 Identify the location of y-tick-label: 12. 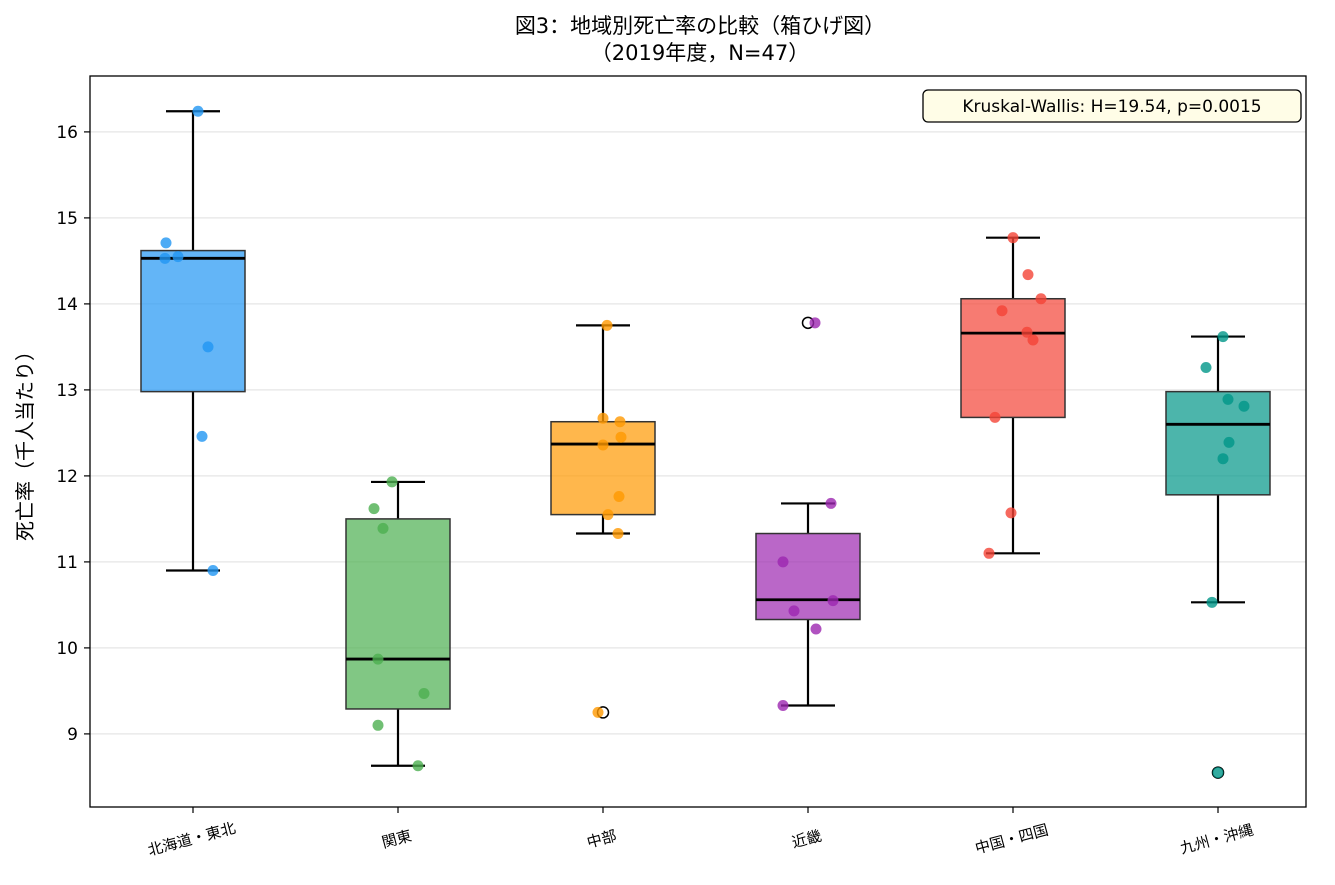
(67, 477).